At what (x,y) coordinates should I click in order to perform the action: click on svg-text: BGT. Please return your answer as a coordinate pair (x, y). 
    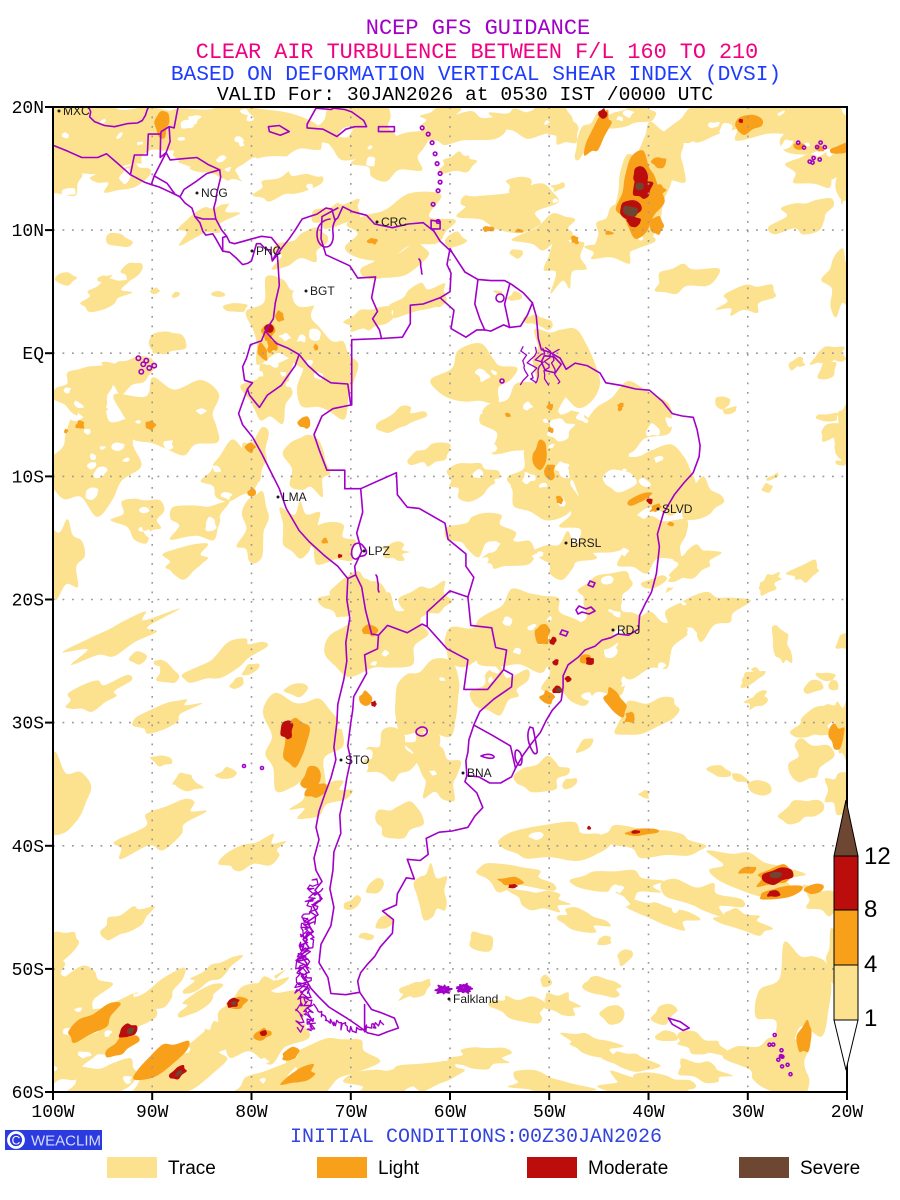
    Looking at the image, I should click on (322, 291).